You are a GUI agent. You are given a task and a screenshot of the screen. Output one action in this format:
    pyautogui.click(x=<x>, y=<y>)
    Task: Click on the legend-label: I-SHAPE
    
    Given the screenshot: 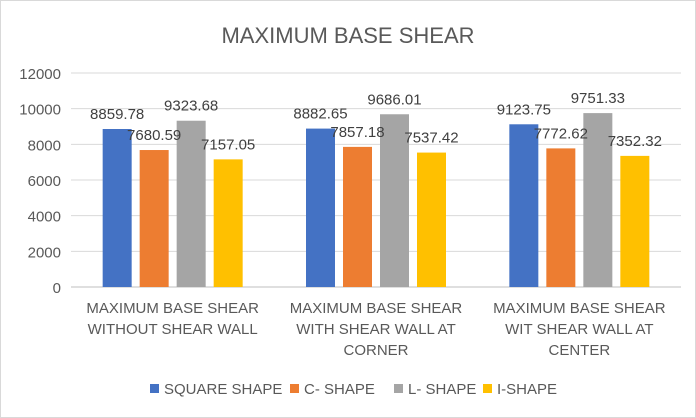 What is the action you would take?
    pyautogui.click(x=527, y=389)
    